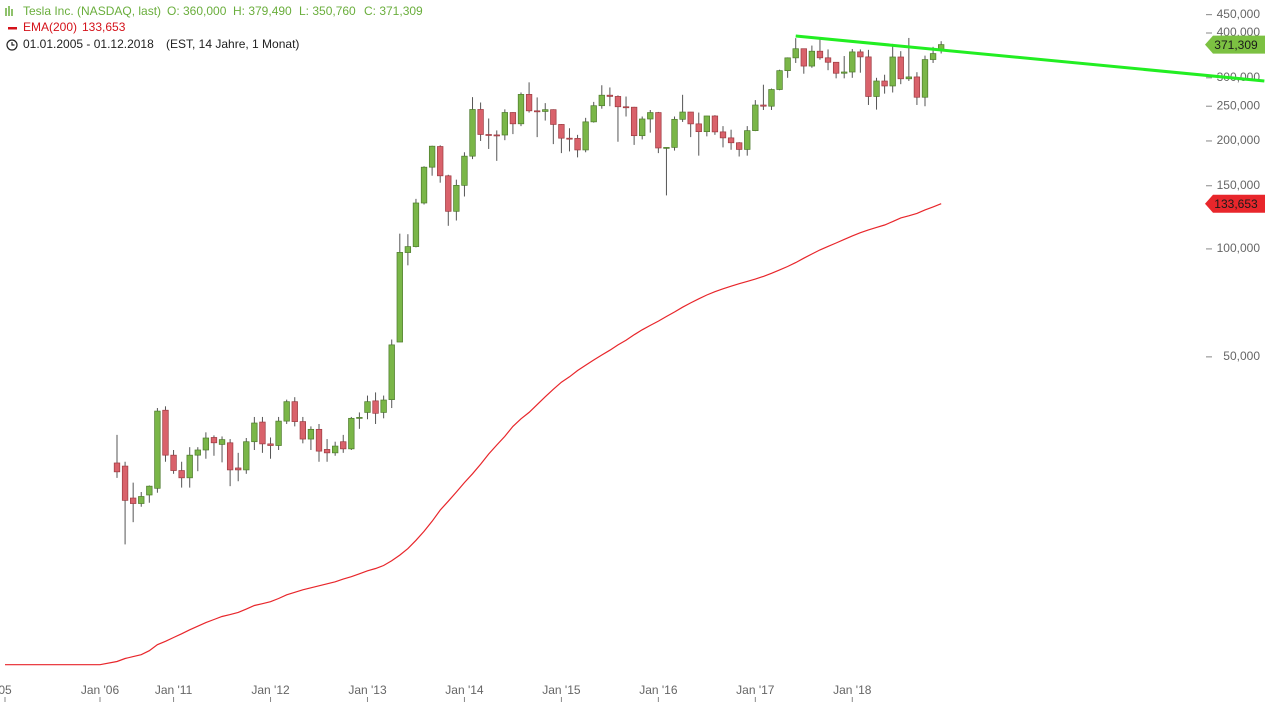  I want to click on trendline, so click(1030, 58).